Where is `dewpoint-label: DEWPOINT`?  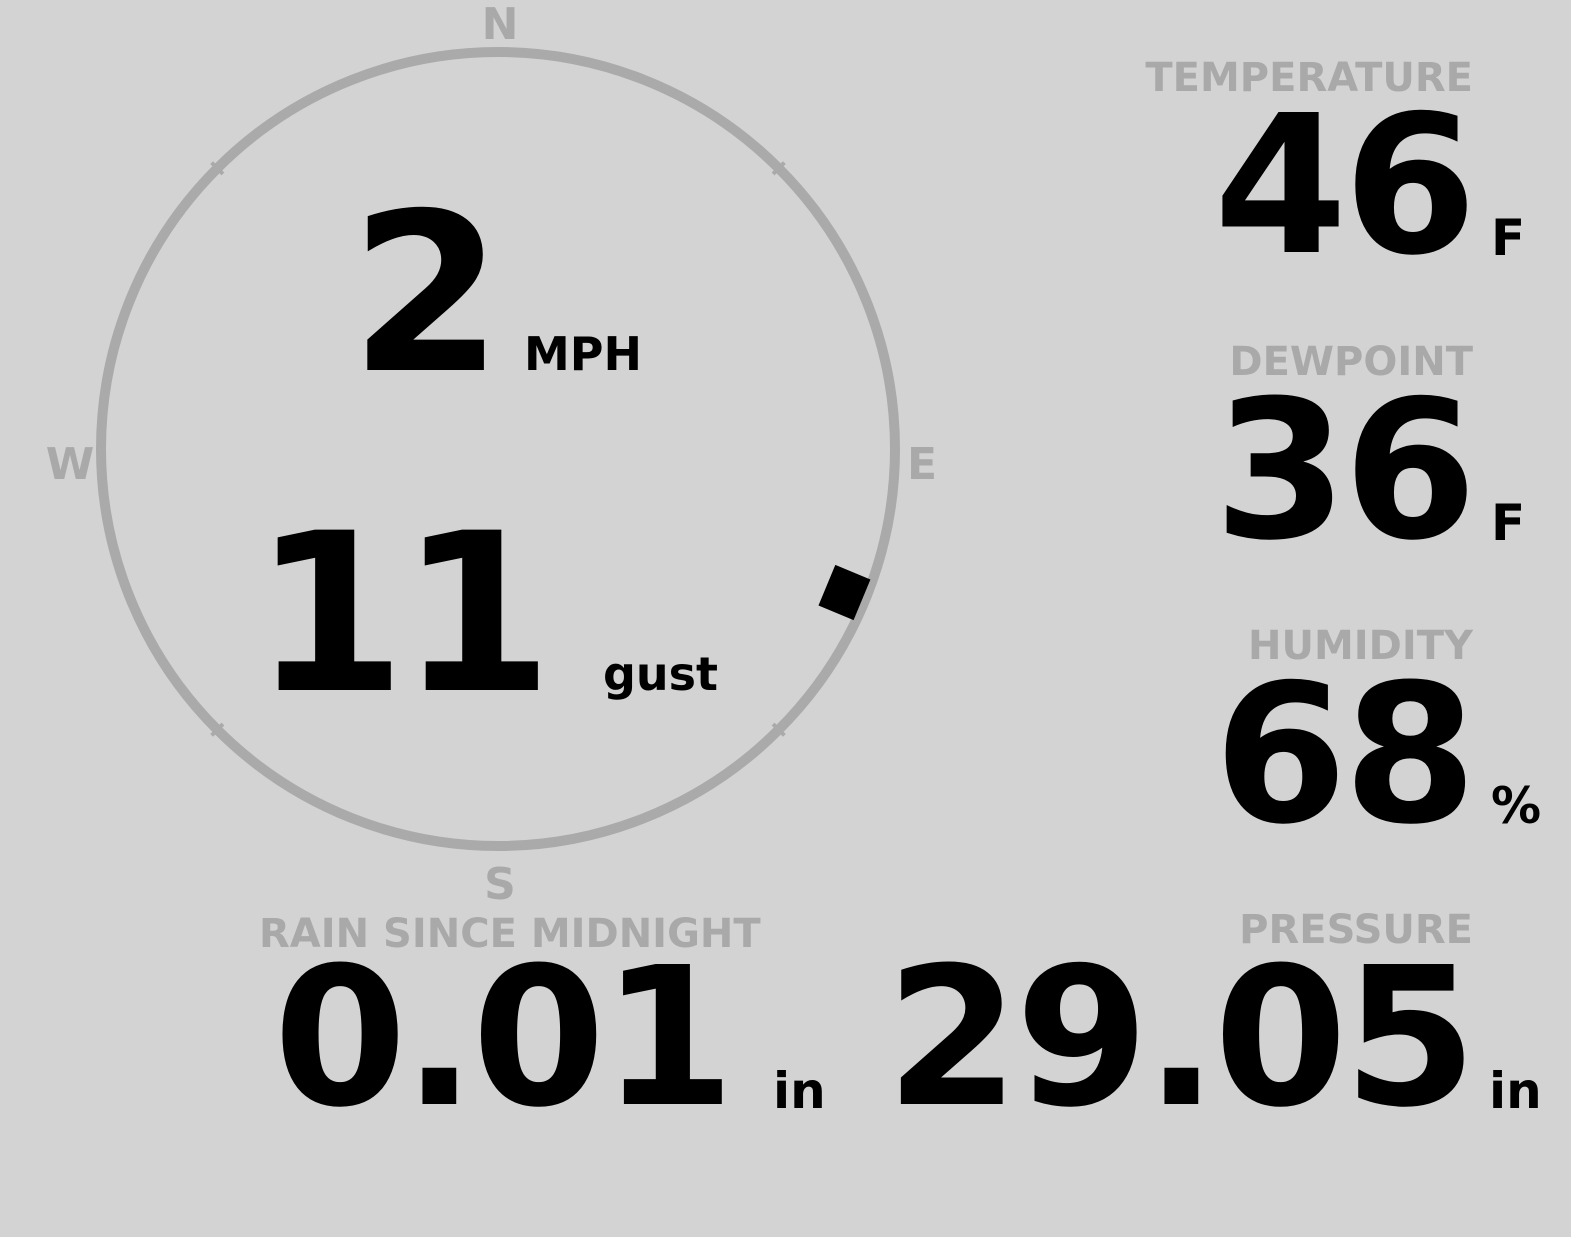 dewpoint-label: DEWPOINT is located at coordinates (1351, 362).